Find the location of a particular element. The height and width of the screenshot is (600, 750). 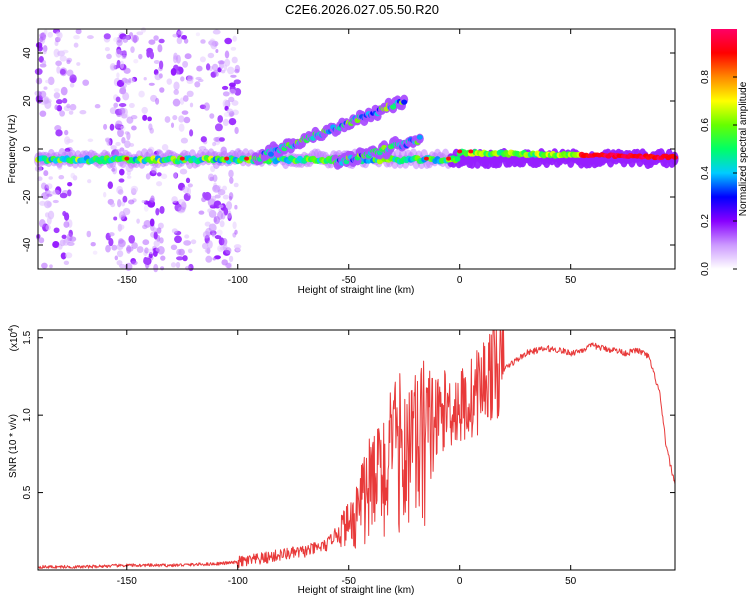

x-tick-label: 0 is located at coordinates (460, 280).